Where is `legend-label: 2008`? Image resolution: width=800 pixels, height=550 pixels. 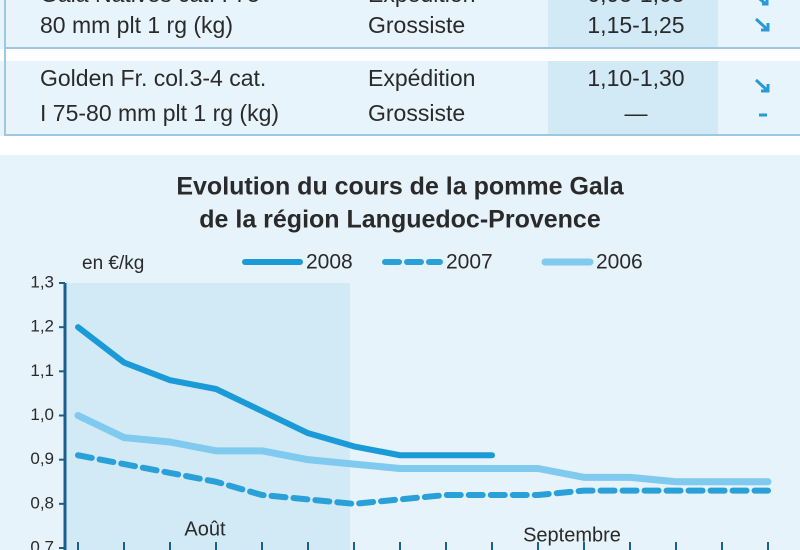
legend-label: 2008 is located at coordinates (329, 262).